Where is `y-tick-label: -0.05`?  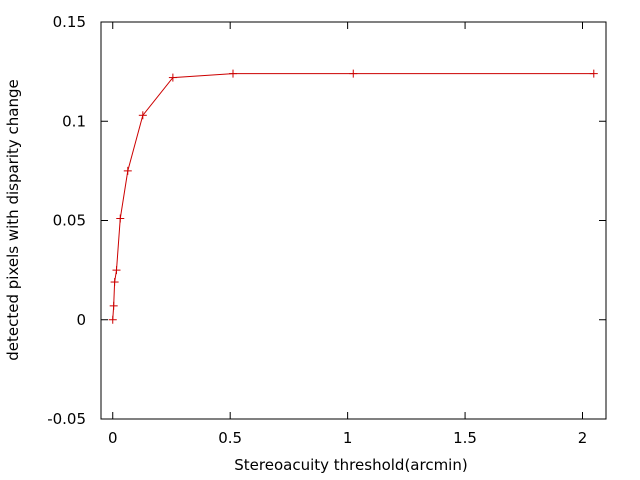
y-tick-label: -0.05 is located at coordinates (66, 419).